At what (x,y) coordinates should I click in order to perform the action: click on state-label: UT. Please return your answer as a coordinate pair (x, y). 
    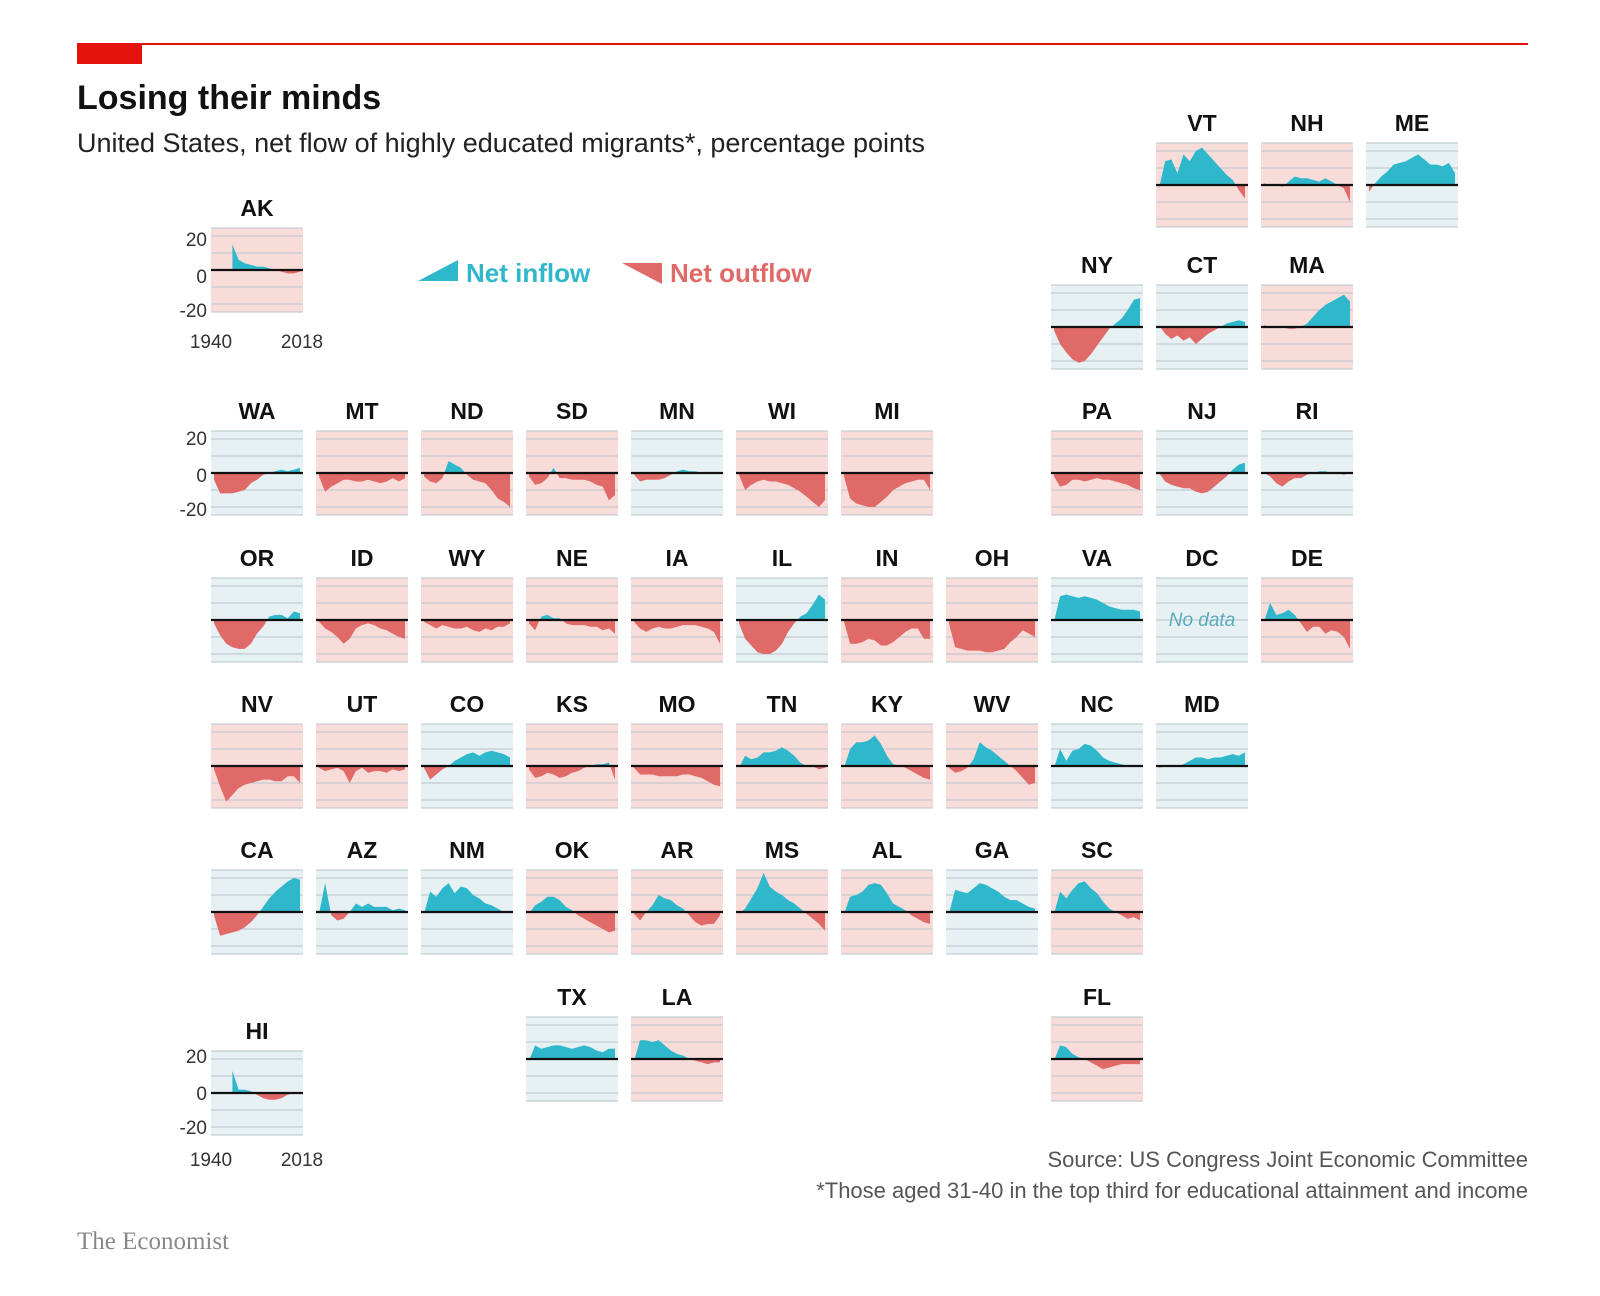
    Looking at the image, I should click on (362, 704).